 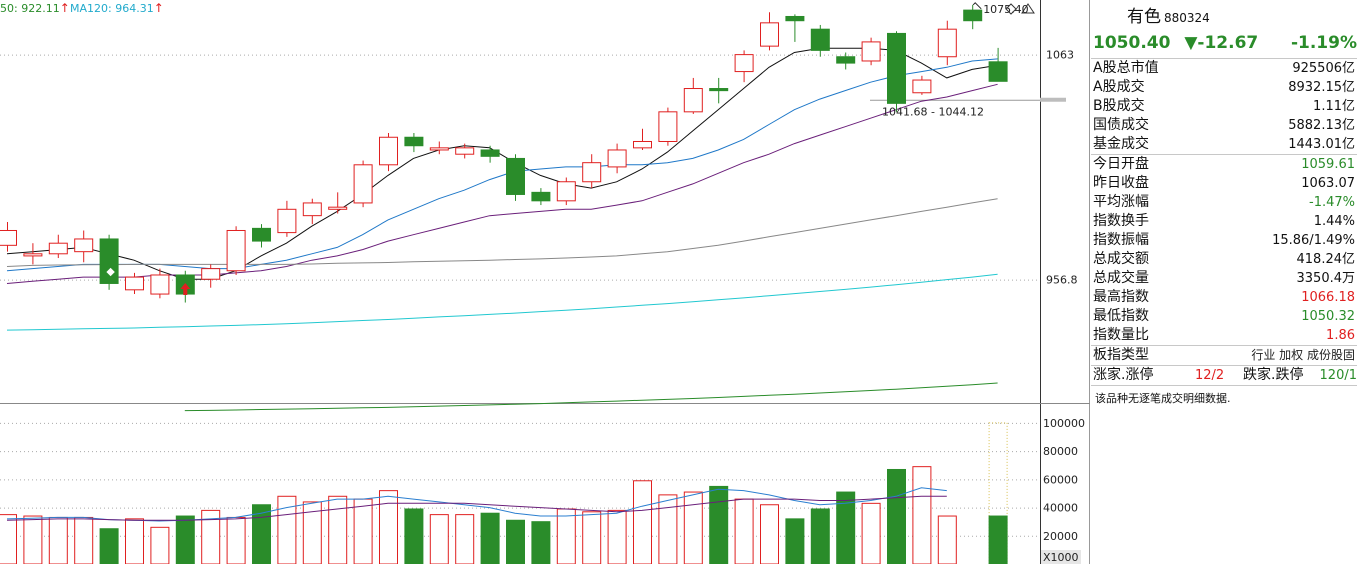 I want to click on vol-ma10-line, so click(x=476, y=508).